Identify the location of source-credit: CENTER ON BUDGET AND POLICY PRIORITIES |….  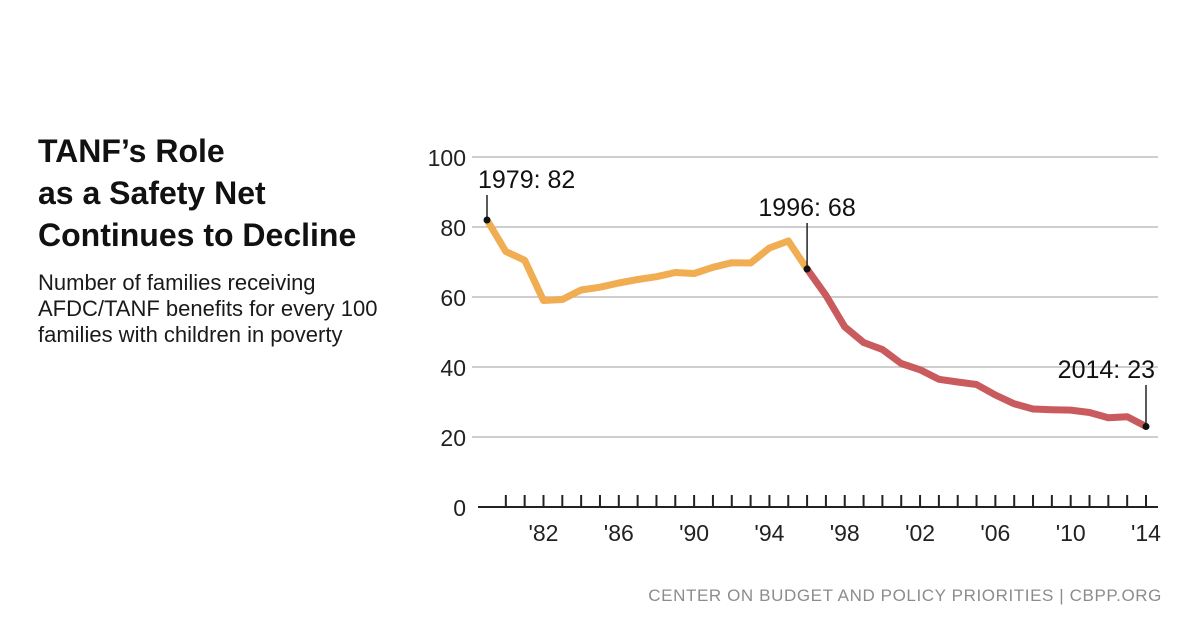
(905, 595).